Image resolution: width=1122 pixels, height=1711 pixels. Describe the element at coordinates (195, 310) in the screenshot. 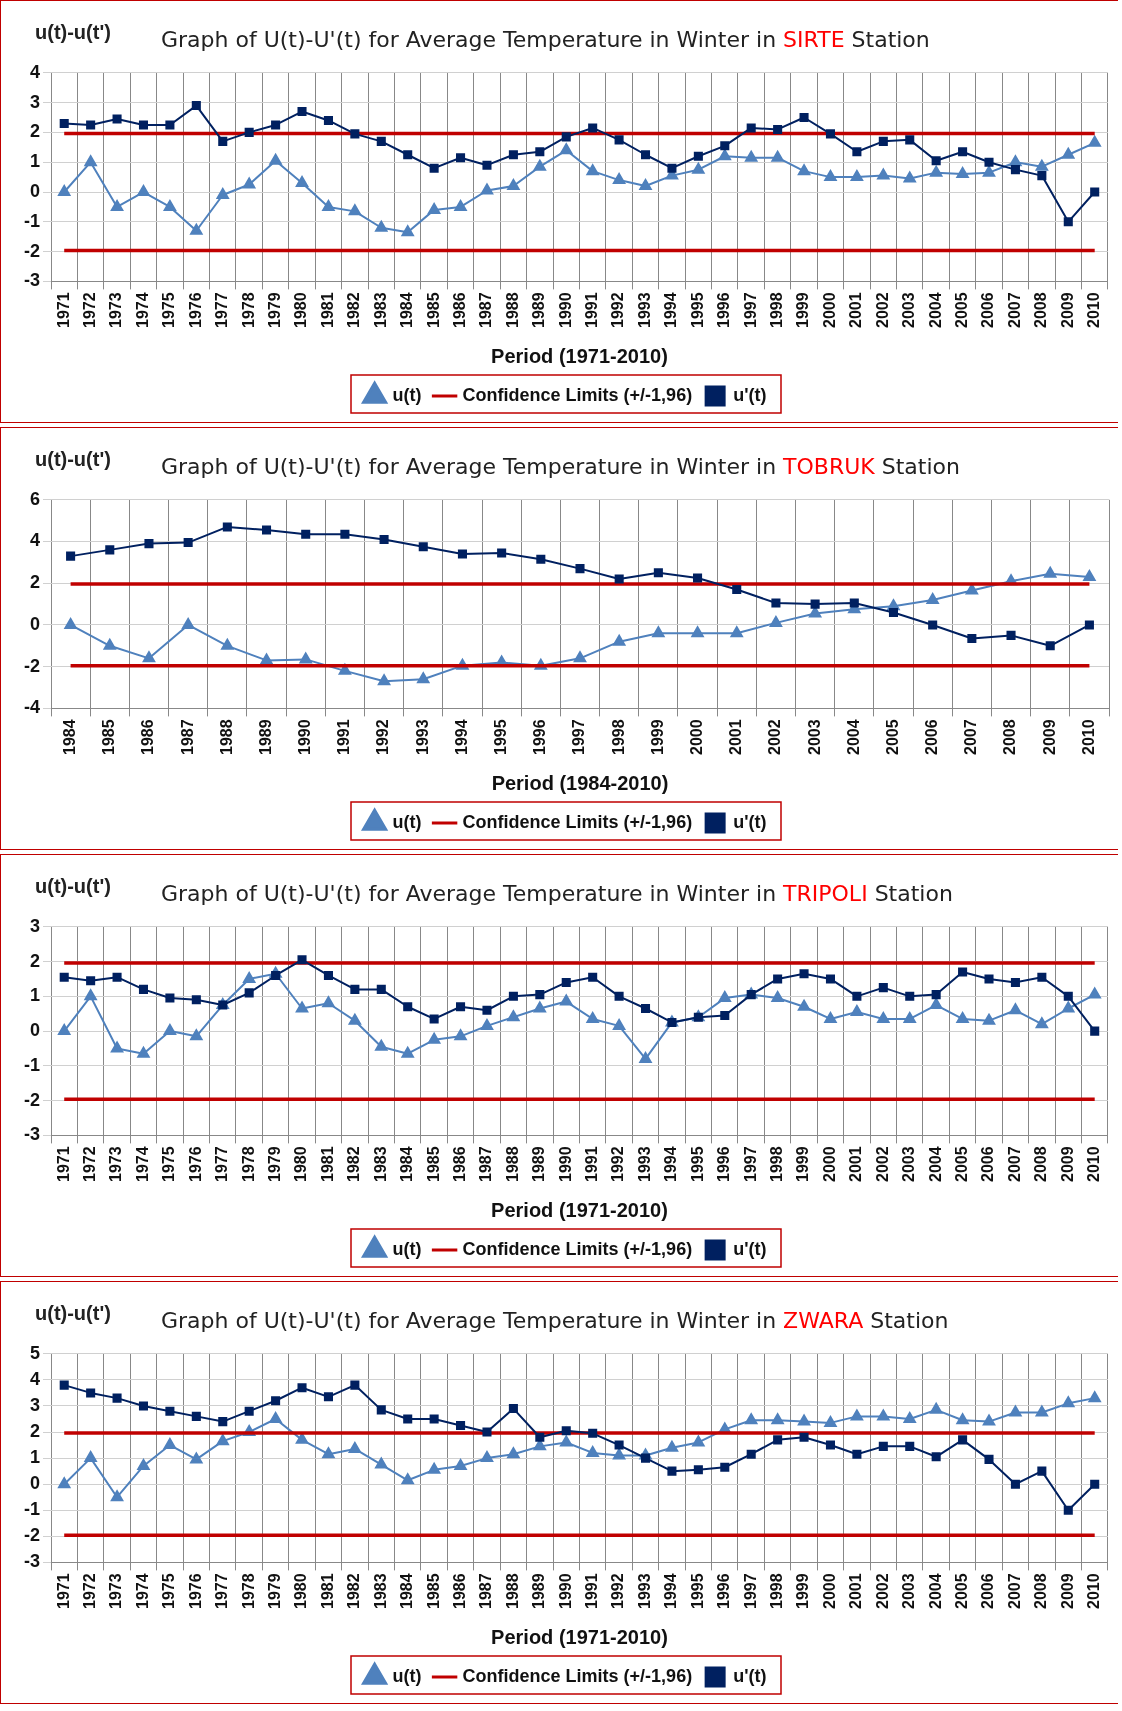

I see `x-tick-label: 1976` at that location.